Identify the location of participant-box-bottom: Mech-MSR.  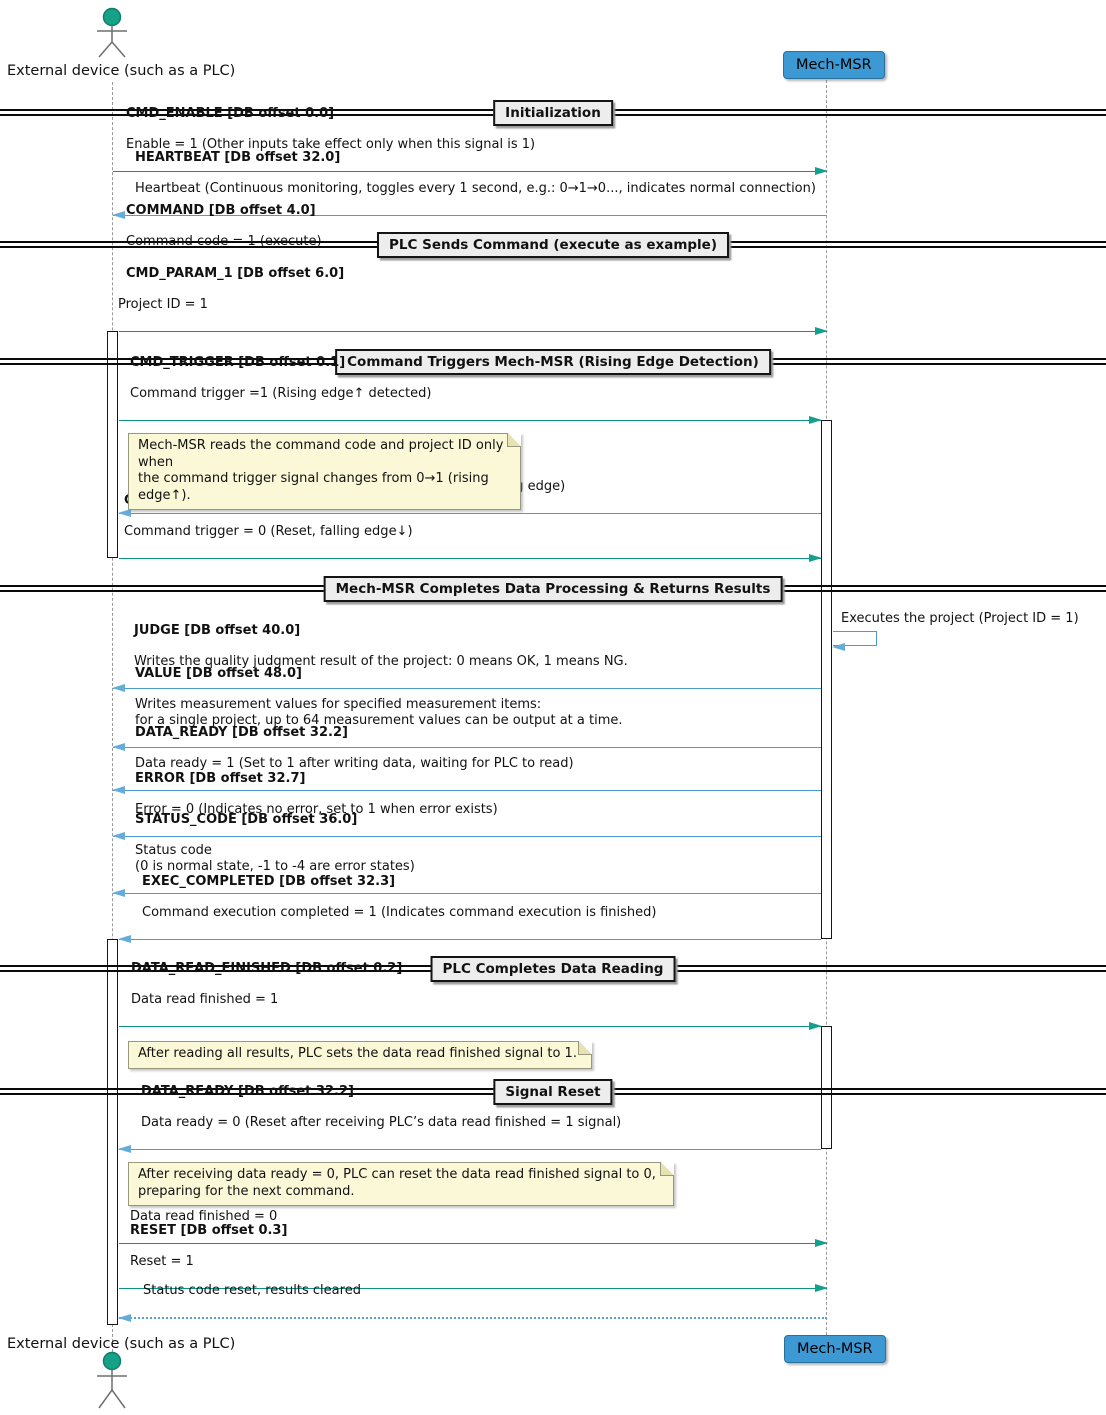
(835, 1349).